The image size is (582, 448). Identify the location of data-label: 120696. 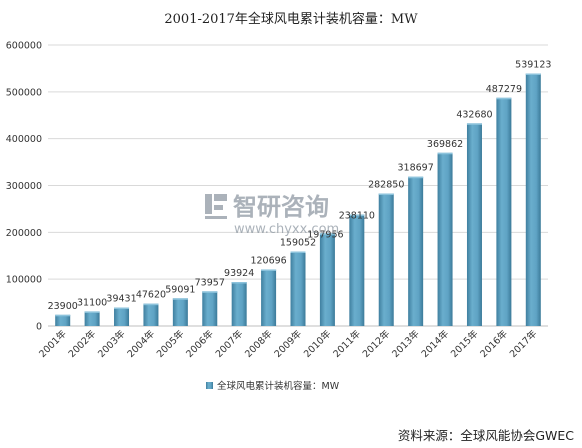
(268, 260).